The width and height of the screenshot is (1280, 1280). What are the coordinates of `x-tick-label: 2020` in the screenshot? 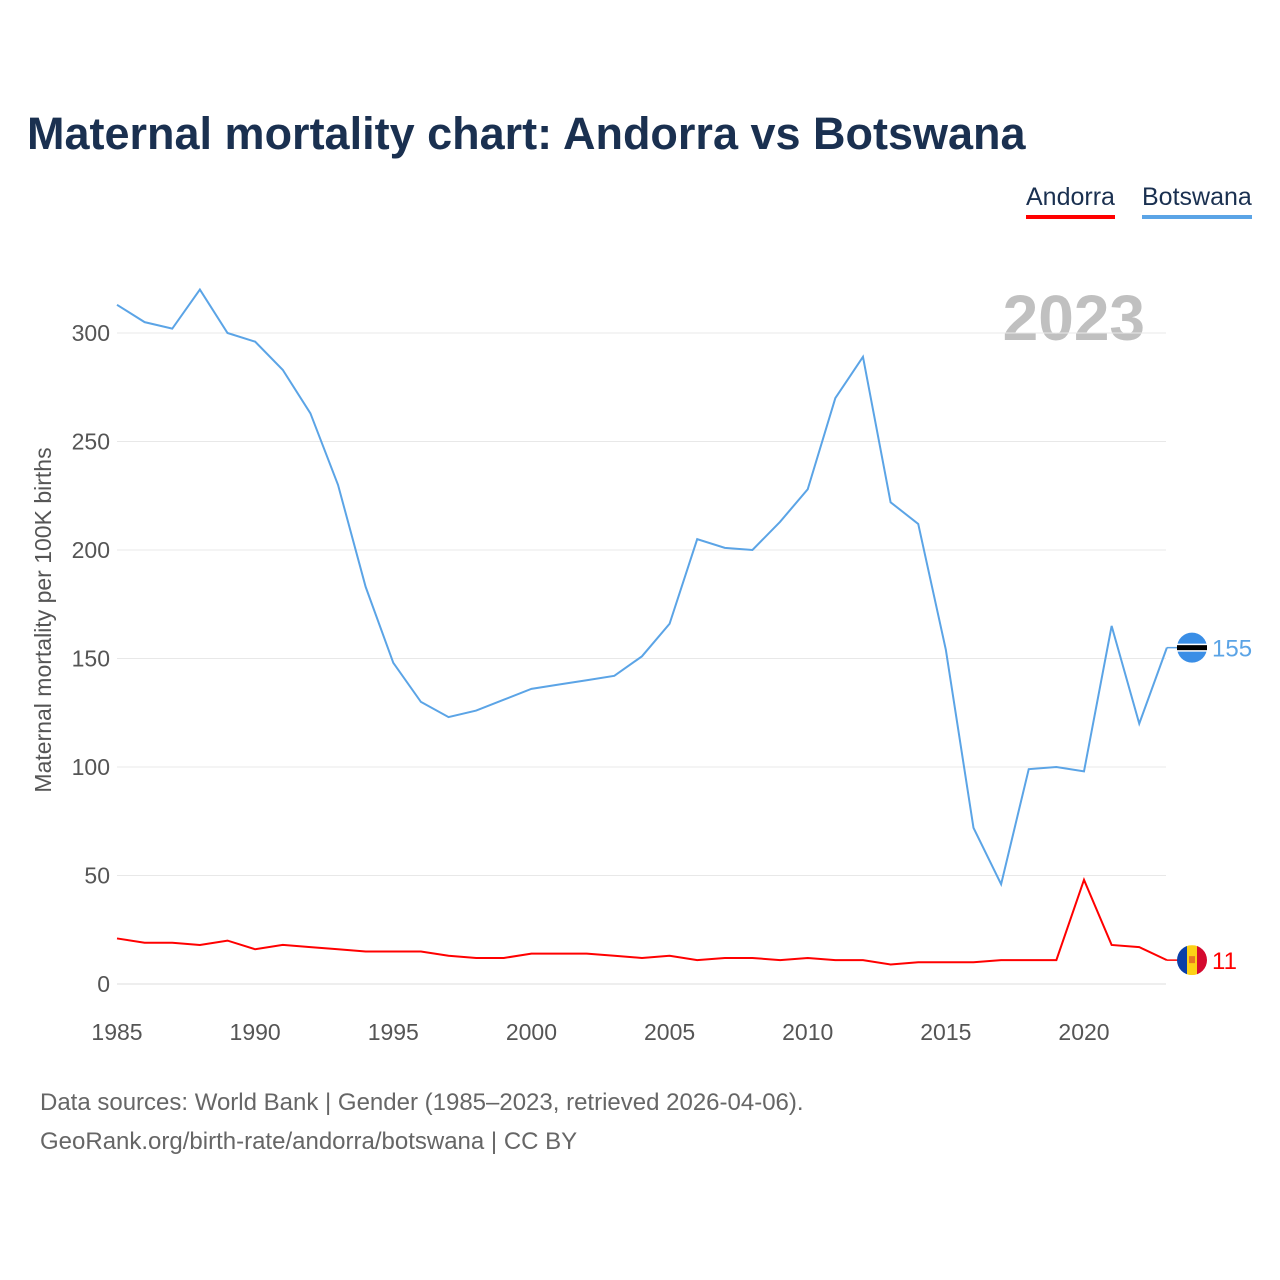 It's located at (1083, 1032).